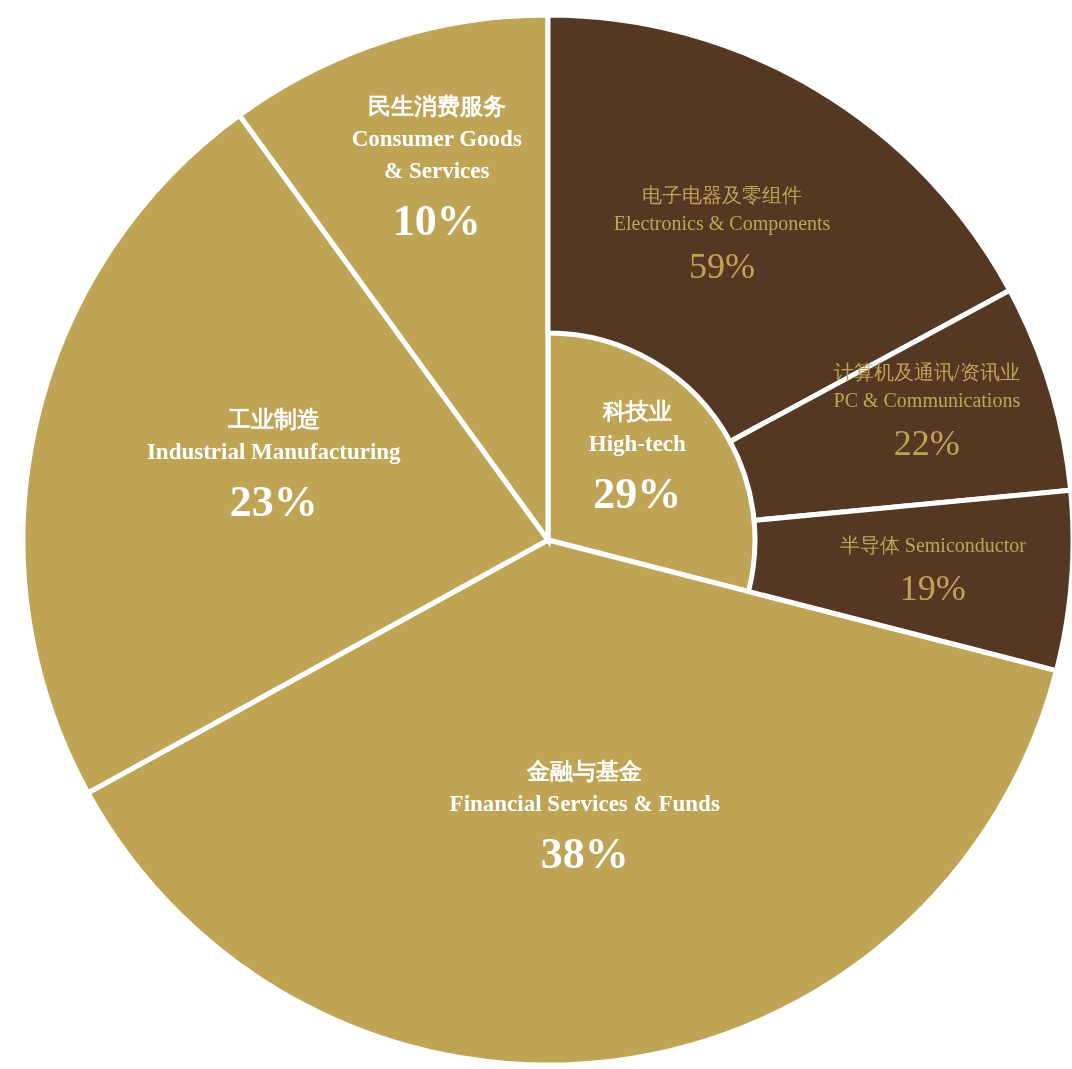 The image size is (1072, 1069). I want to click on data-label: 59%, so click(722, 265).